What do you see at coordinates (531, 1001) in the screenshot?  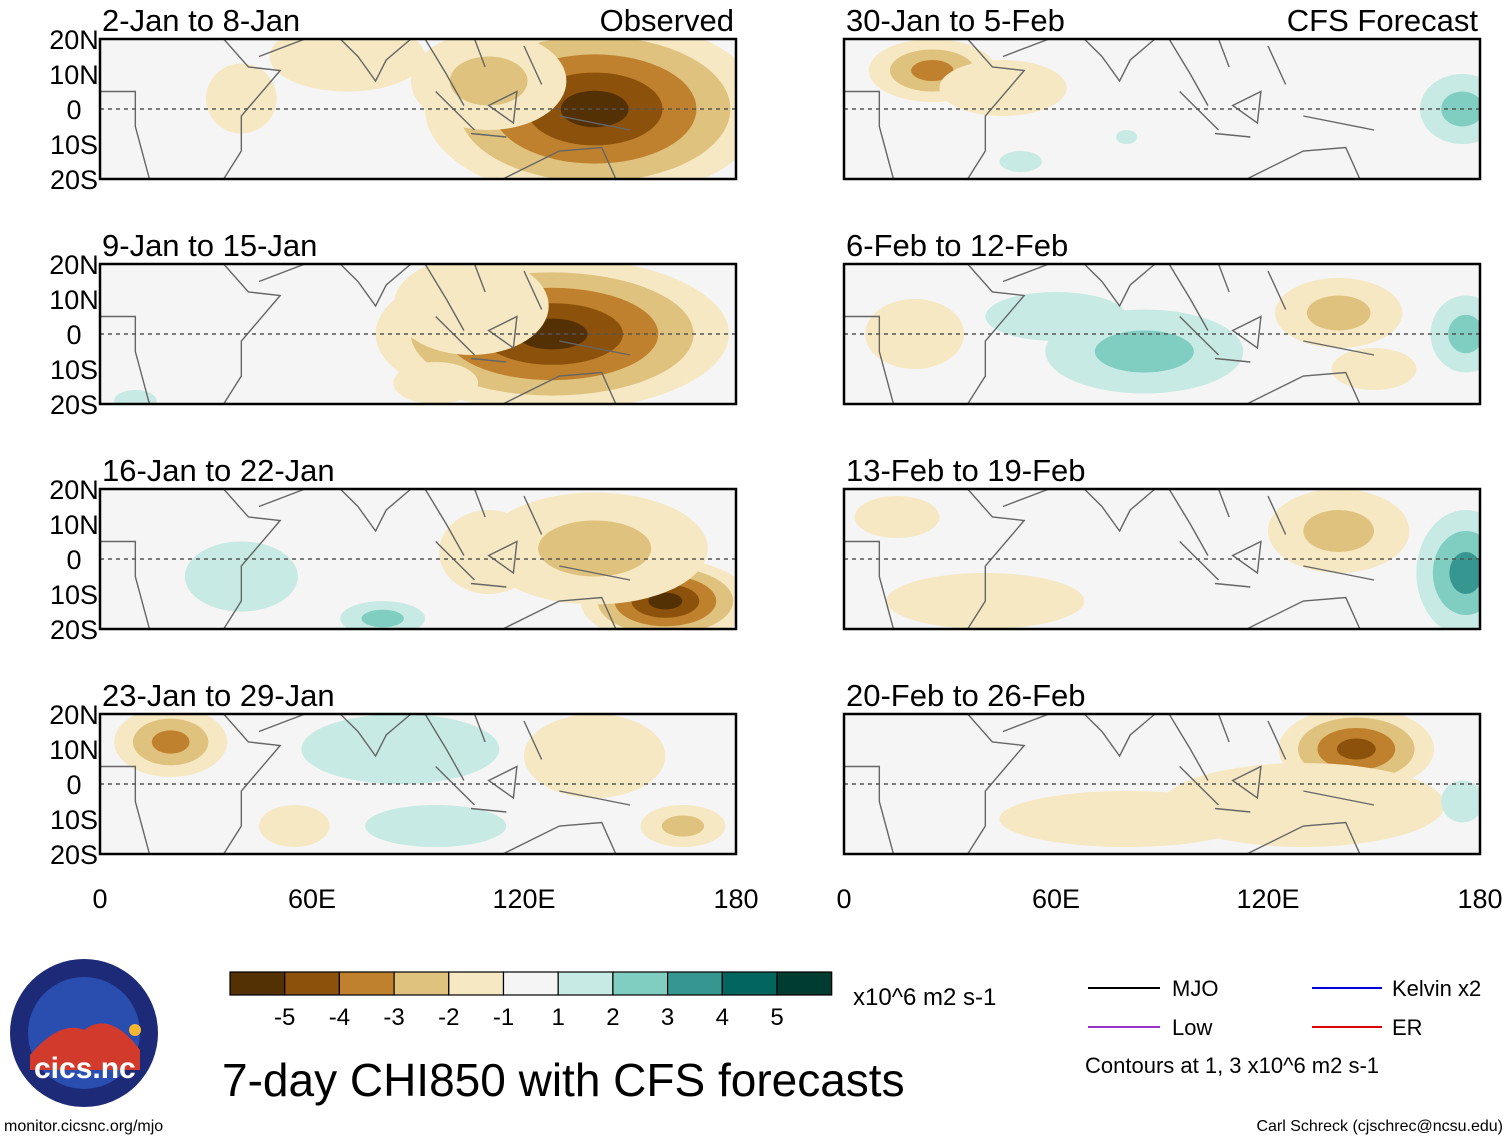 I see `colorbar: -5 -4 -3 -2 -1 1 2 3 4 5` at bounding box center [531, 1001].